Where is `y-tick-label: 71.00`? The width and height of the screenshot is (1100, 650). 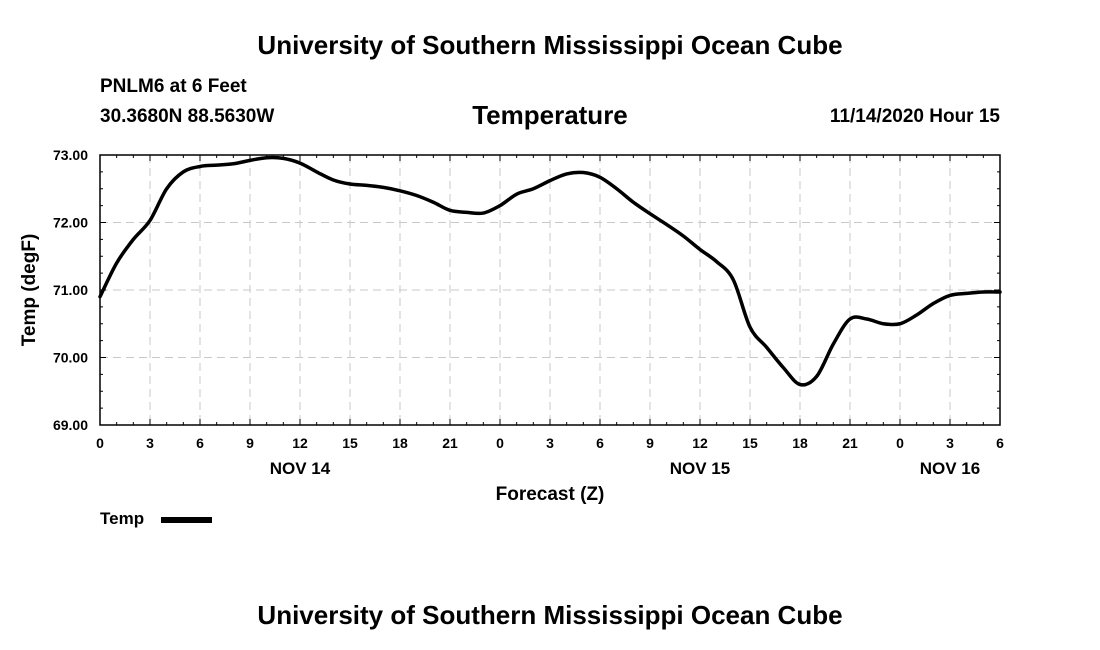 y-tick-label: 71.00 is located at coordinates (70, 290).